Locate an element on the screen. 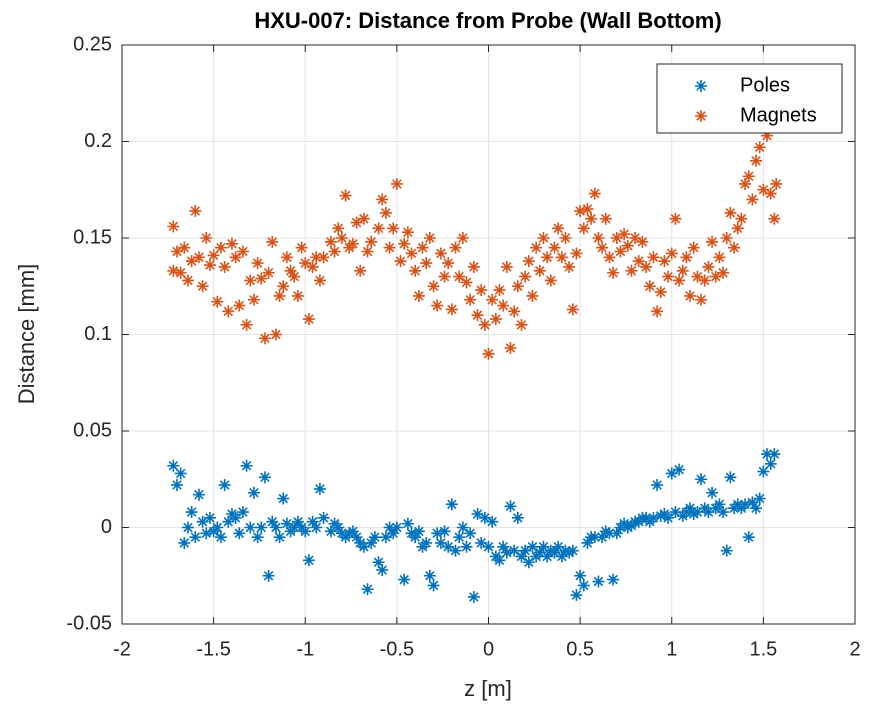 The width and height of the screenshot is (872, 716). y-tick-label: 0.1 is located at coordinates (98, 334).